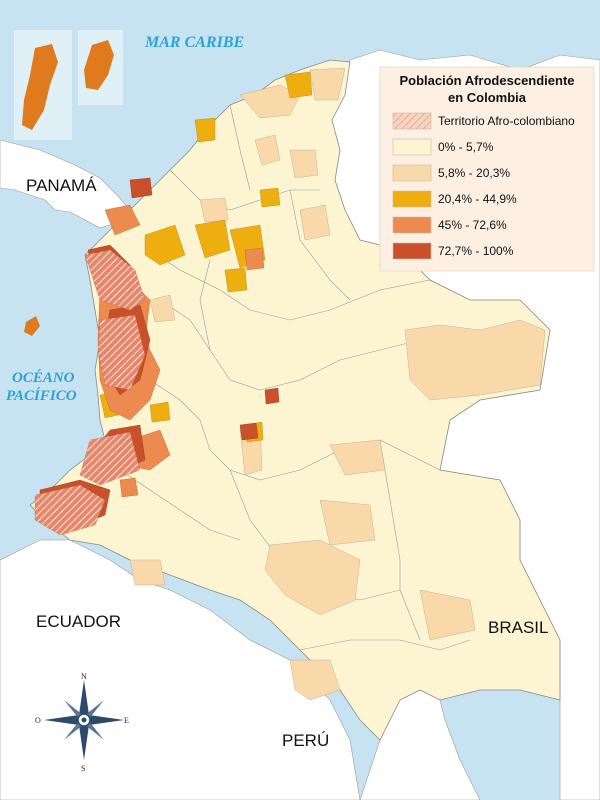  I want to click on legend-label-5: 72,7% - 100%, so click(476, 251).